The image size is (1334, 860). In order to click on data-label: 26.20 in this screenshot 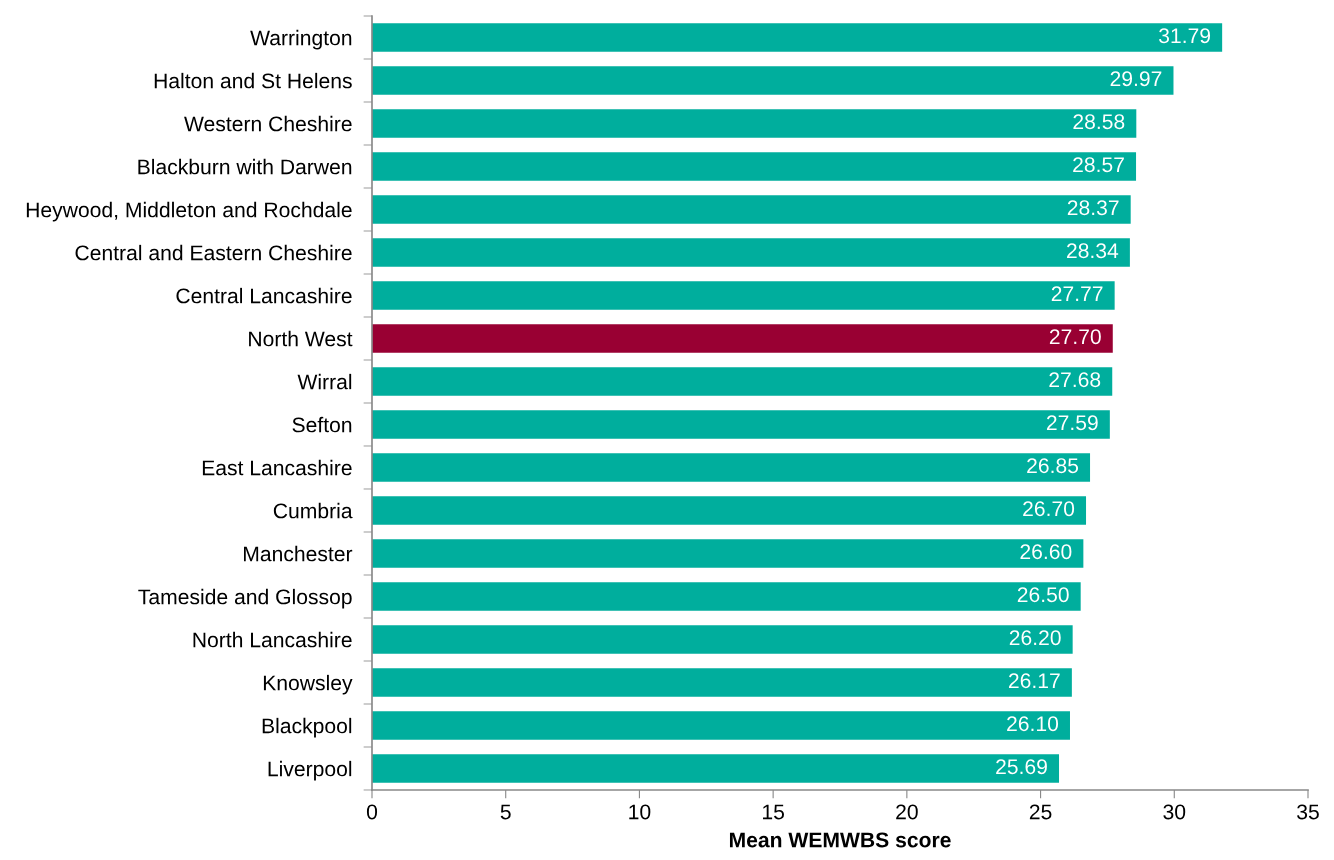, I will do `click(1035, 638)`.